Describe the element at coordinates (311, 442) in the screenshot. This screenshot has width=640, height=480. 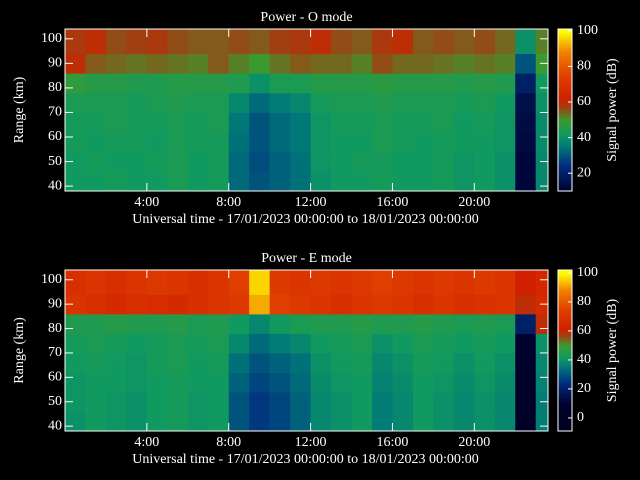
I see `x-tick-label: 12:00` at that location.